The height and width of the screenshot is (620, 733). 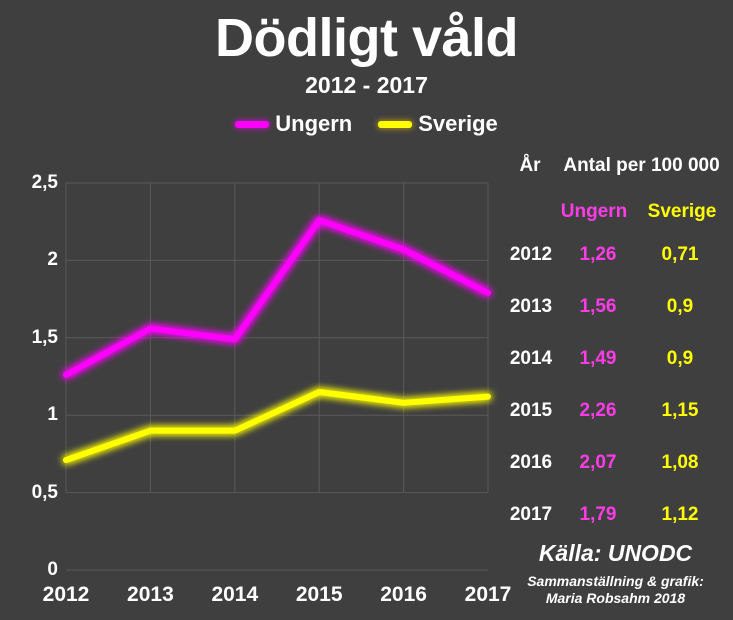 What do you see at coordinates (531, 358) in the screenshot?
I see `table-cell-year: 2014` at bounding box center [531, 358].